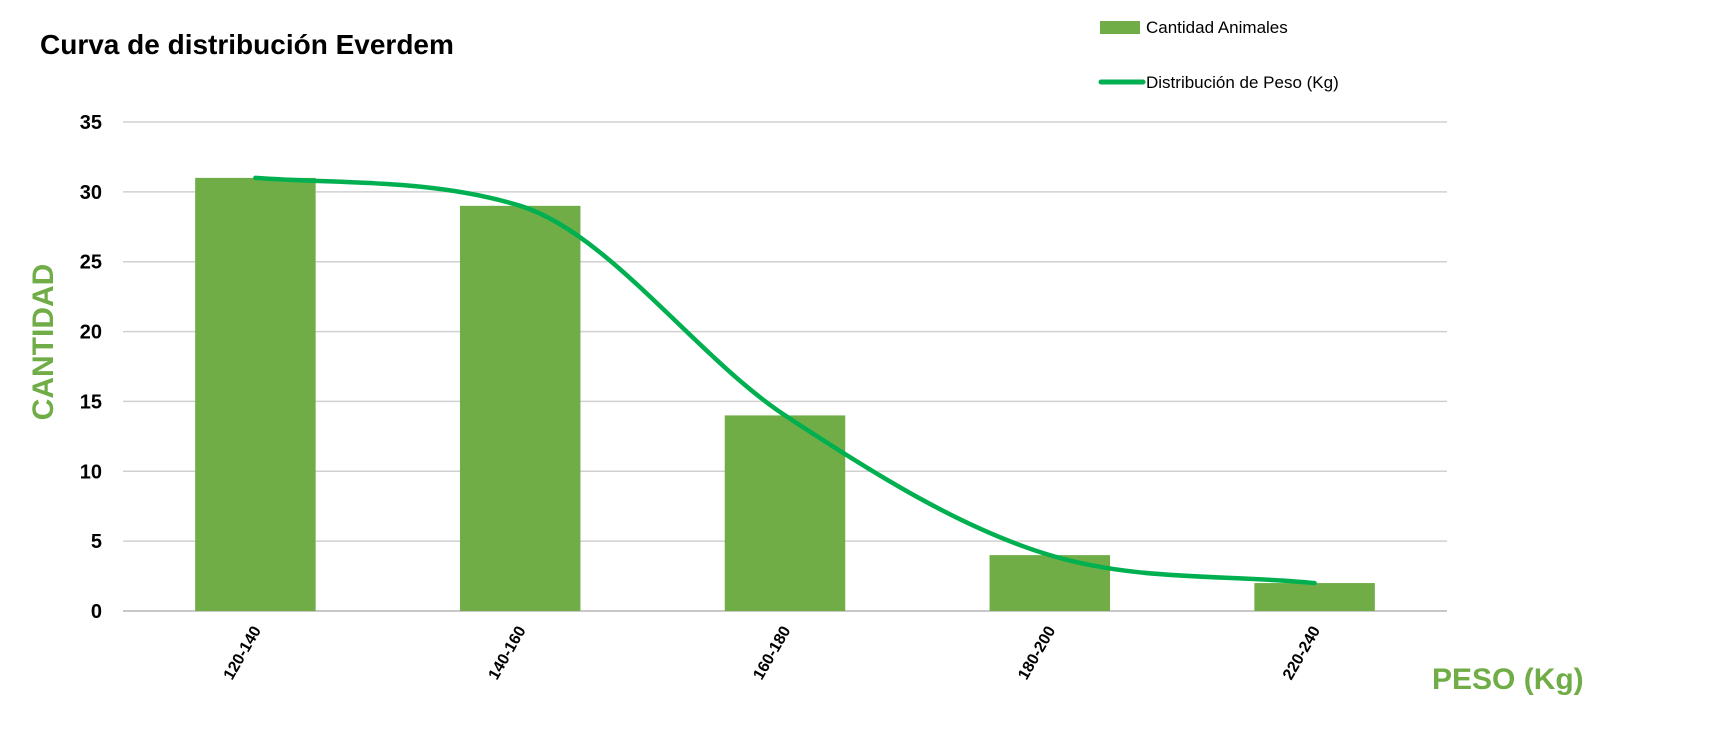 The width and height of the screenshot is (1726, 744). I want to click on x-tick-label: 180-200, so click(1037, 652).